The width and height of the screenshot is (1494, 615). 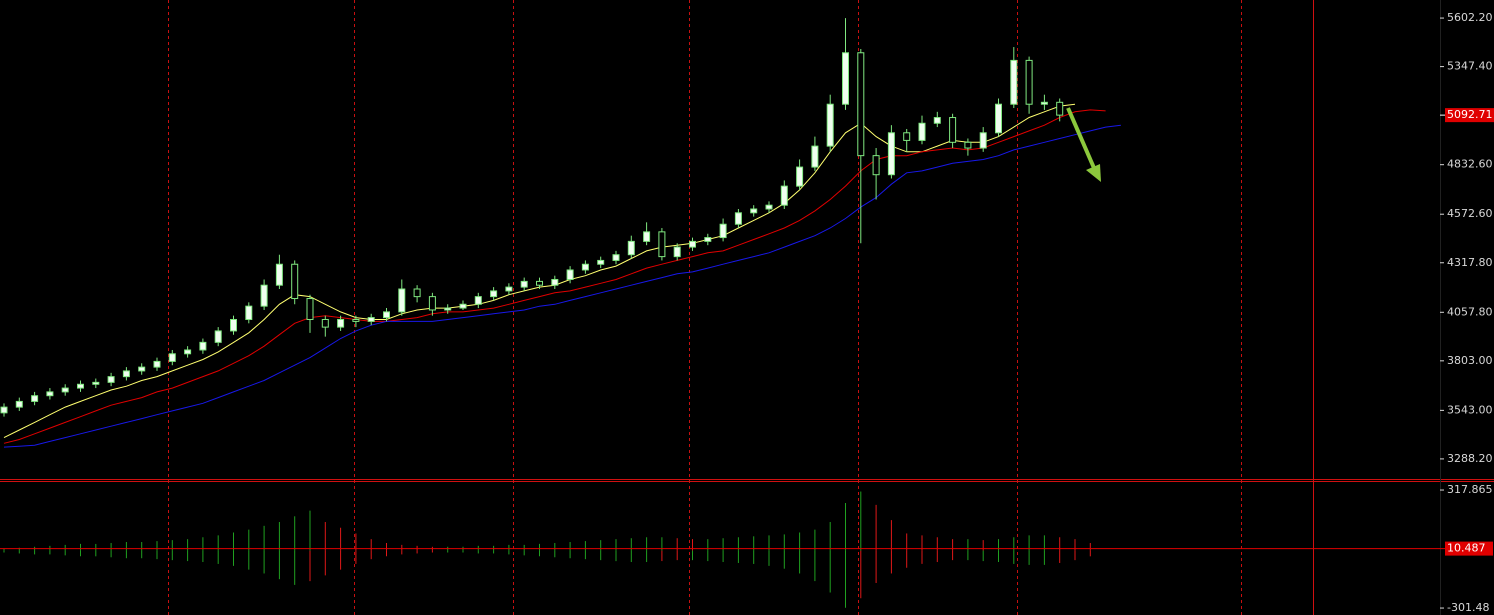 I want to click on arrow-shaft, so click(x=1081, y=138).